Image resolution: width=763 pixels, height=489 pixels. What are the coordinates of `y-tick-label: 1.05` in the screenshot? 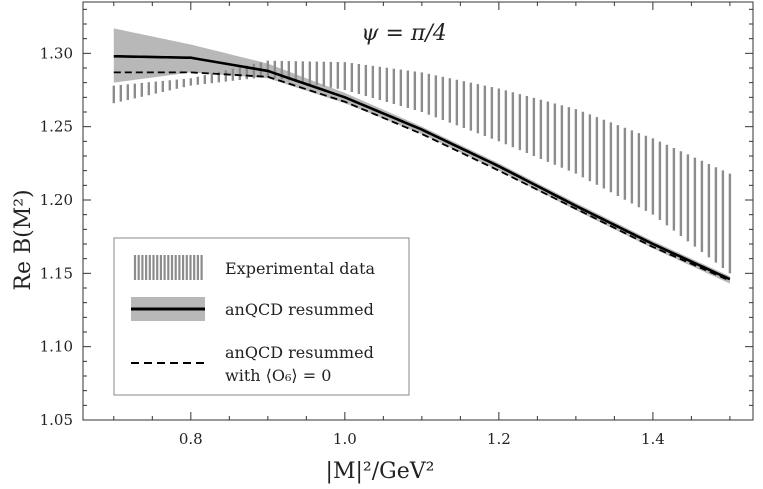 It's located at (56, 420).